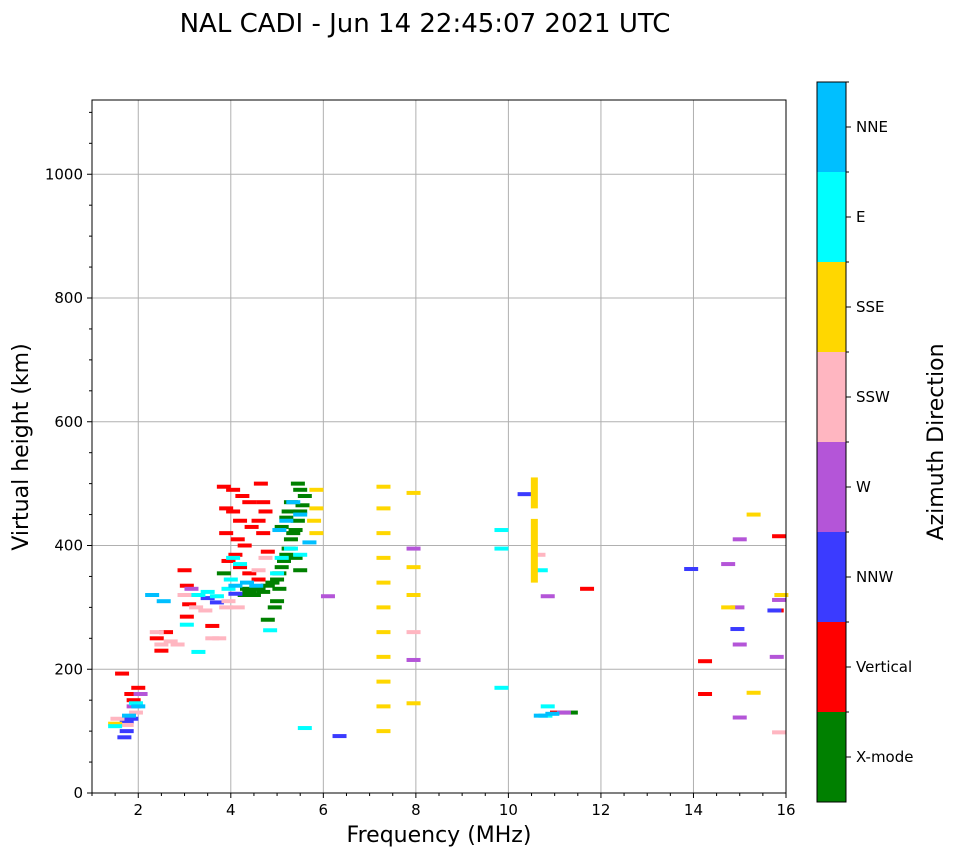 Image resolution: width=958 pixels, height=857 pixels. Describe the element at coordinates (870, 307) in the screenshot. I see `colorbar-tick-label: SSE` at that location.